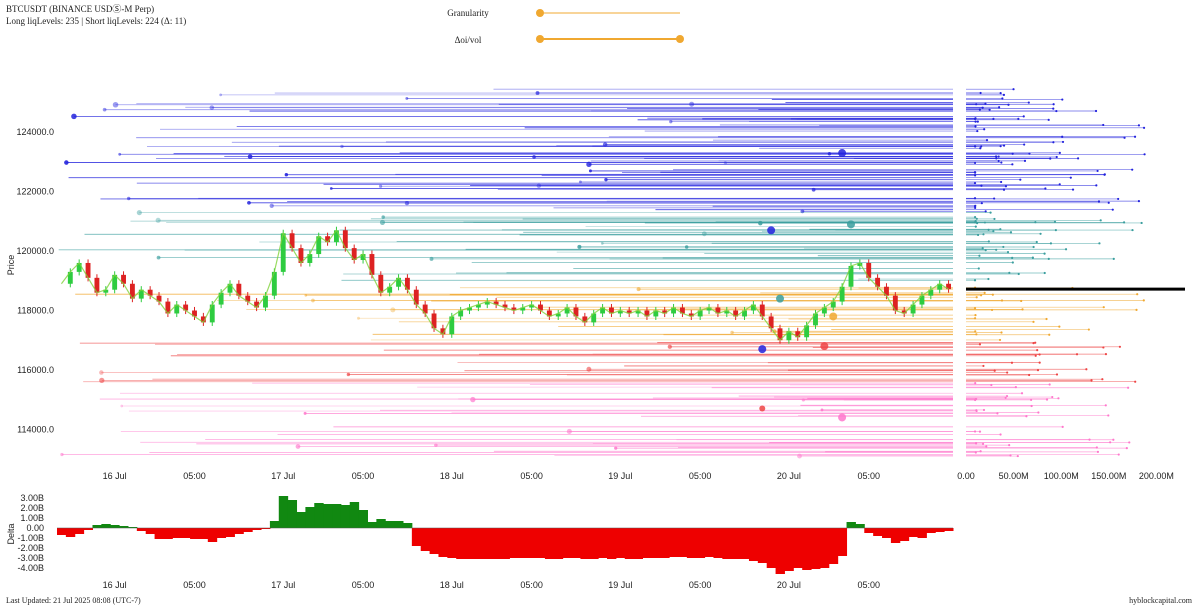 This screenshot has width=1200, height=608. Describe the element at coordinates (73, 600) in the screenshot. I see `last-updated: Last Updated: 21 Jul 2025 08:08 (UTC-7)` at that location.